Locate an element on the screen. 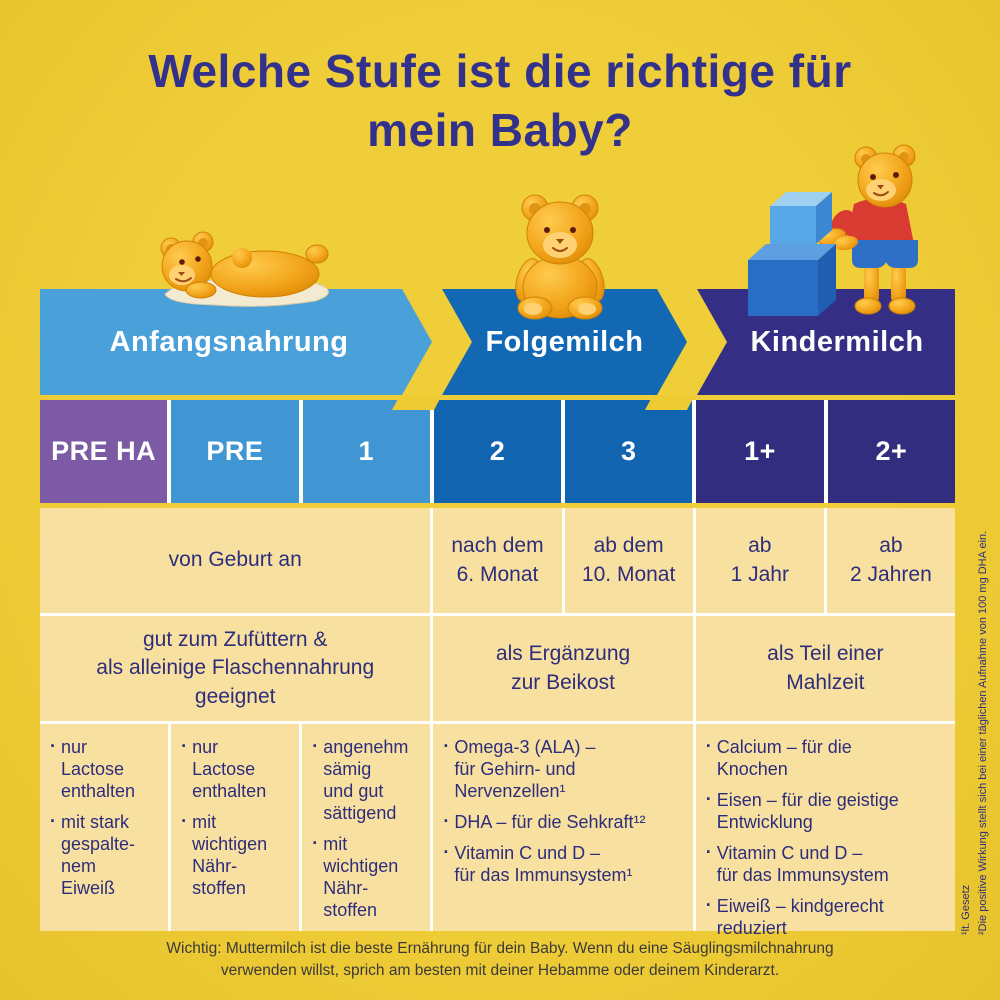  stage-cell-1: 1 is located at coordinates (366, 451).